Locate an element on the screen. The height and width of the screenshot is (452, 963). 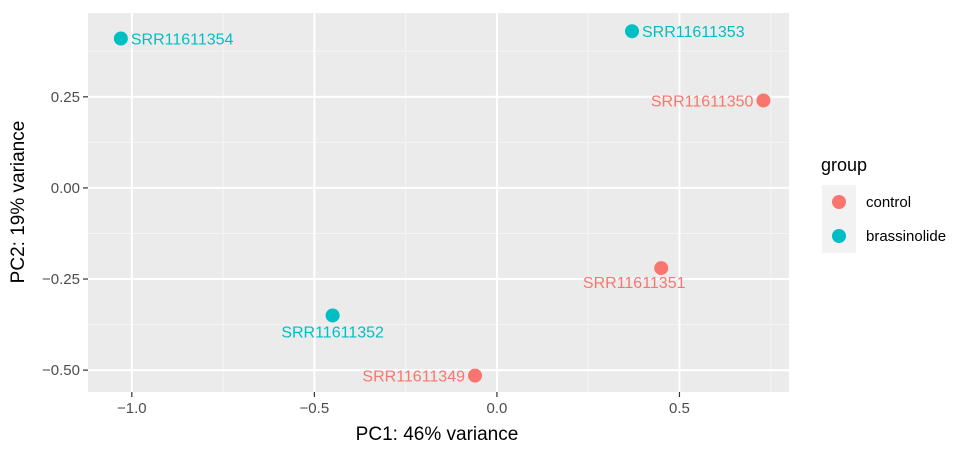
x-tick-label: −0.5 is located at coordinates (315, 408).